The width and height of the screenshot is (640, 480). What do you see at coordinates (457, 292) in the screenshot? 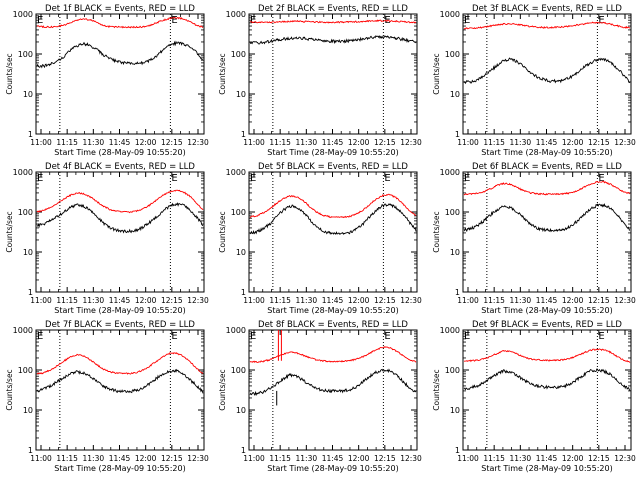
I see `panel-6-ytick-label: 1` at bounding box center [457, 292].